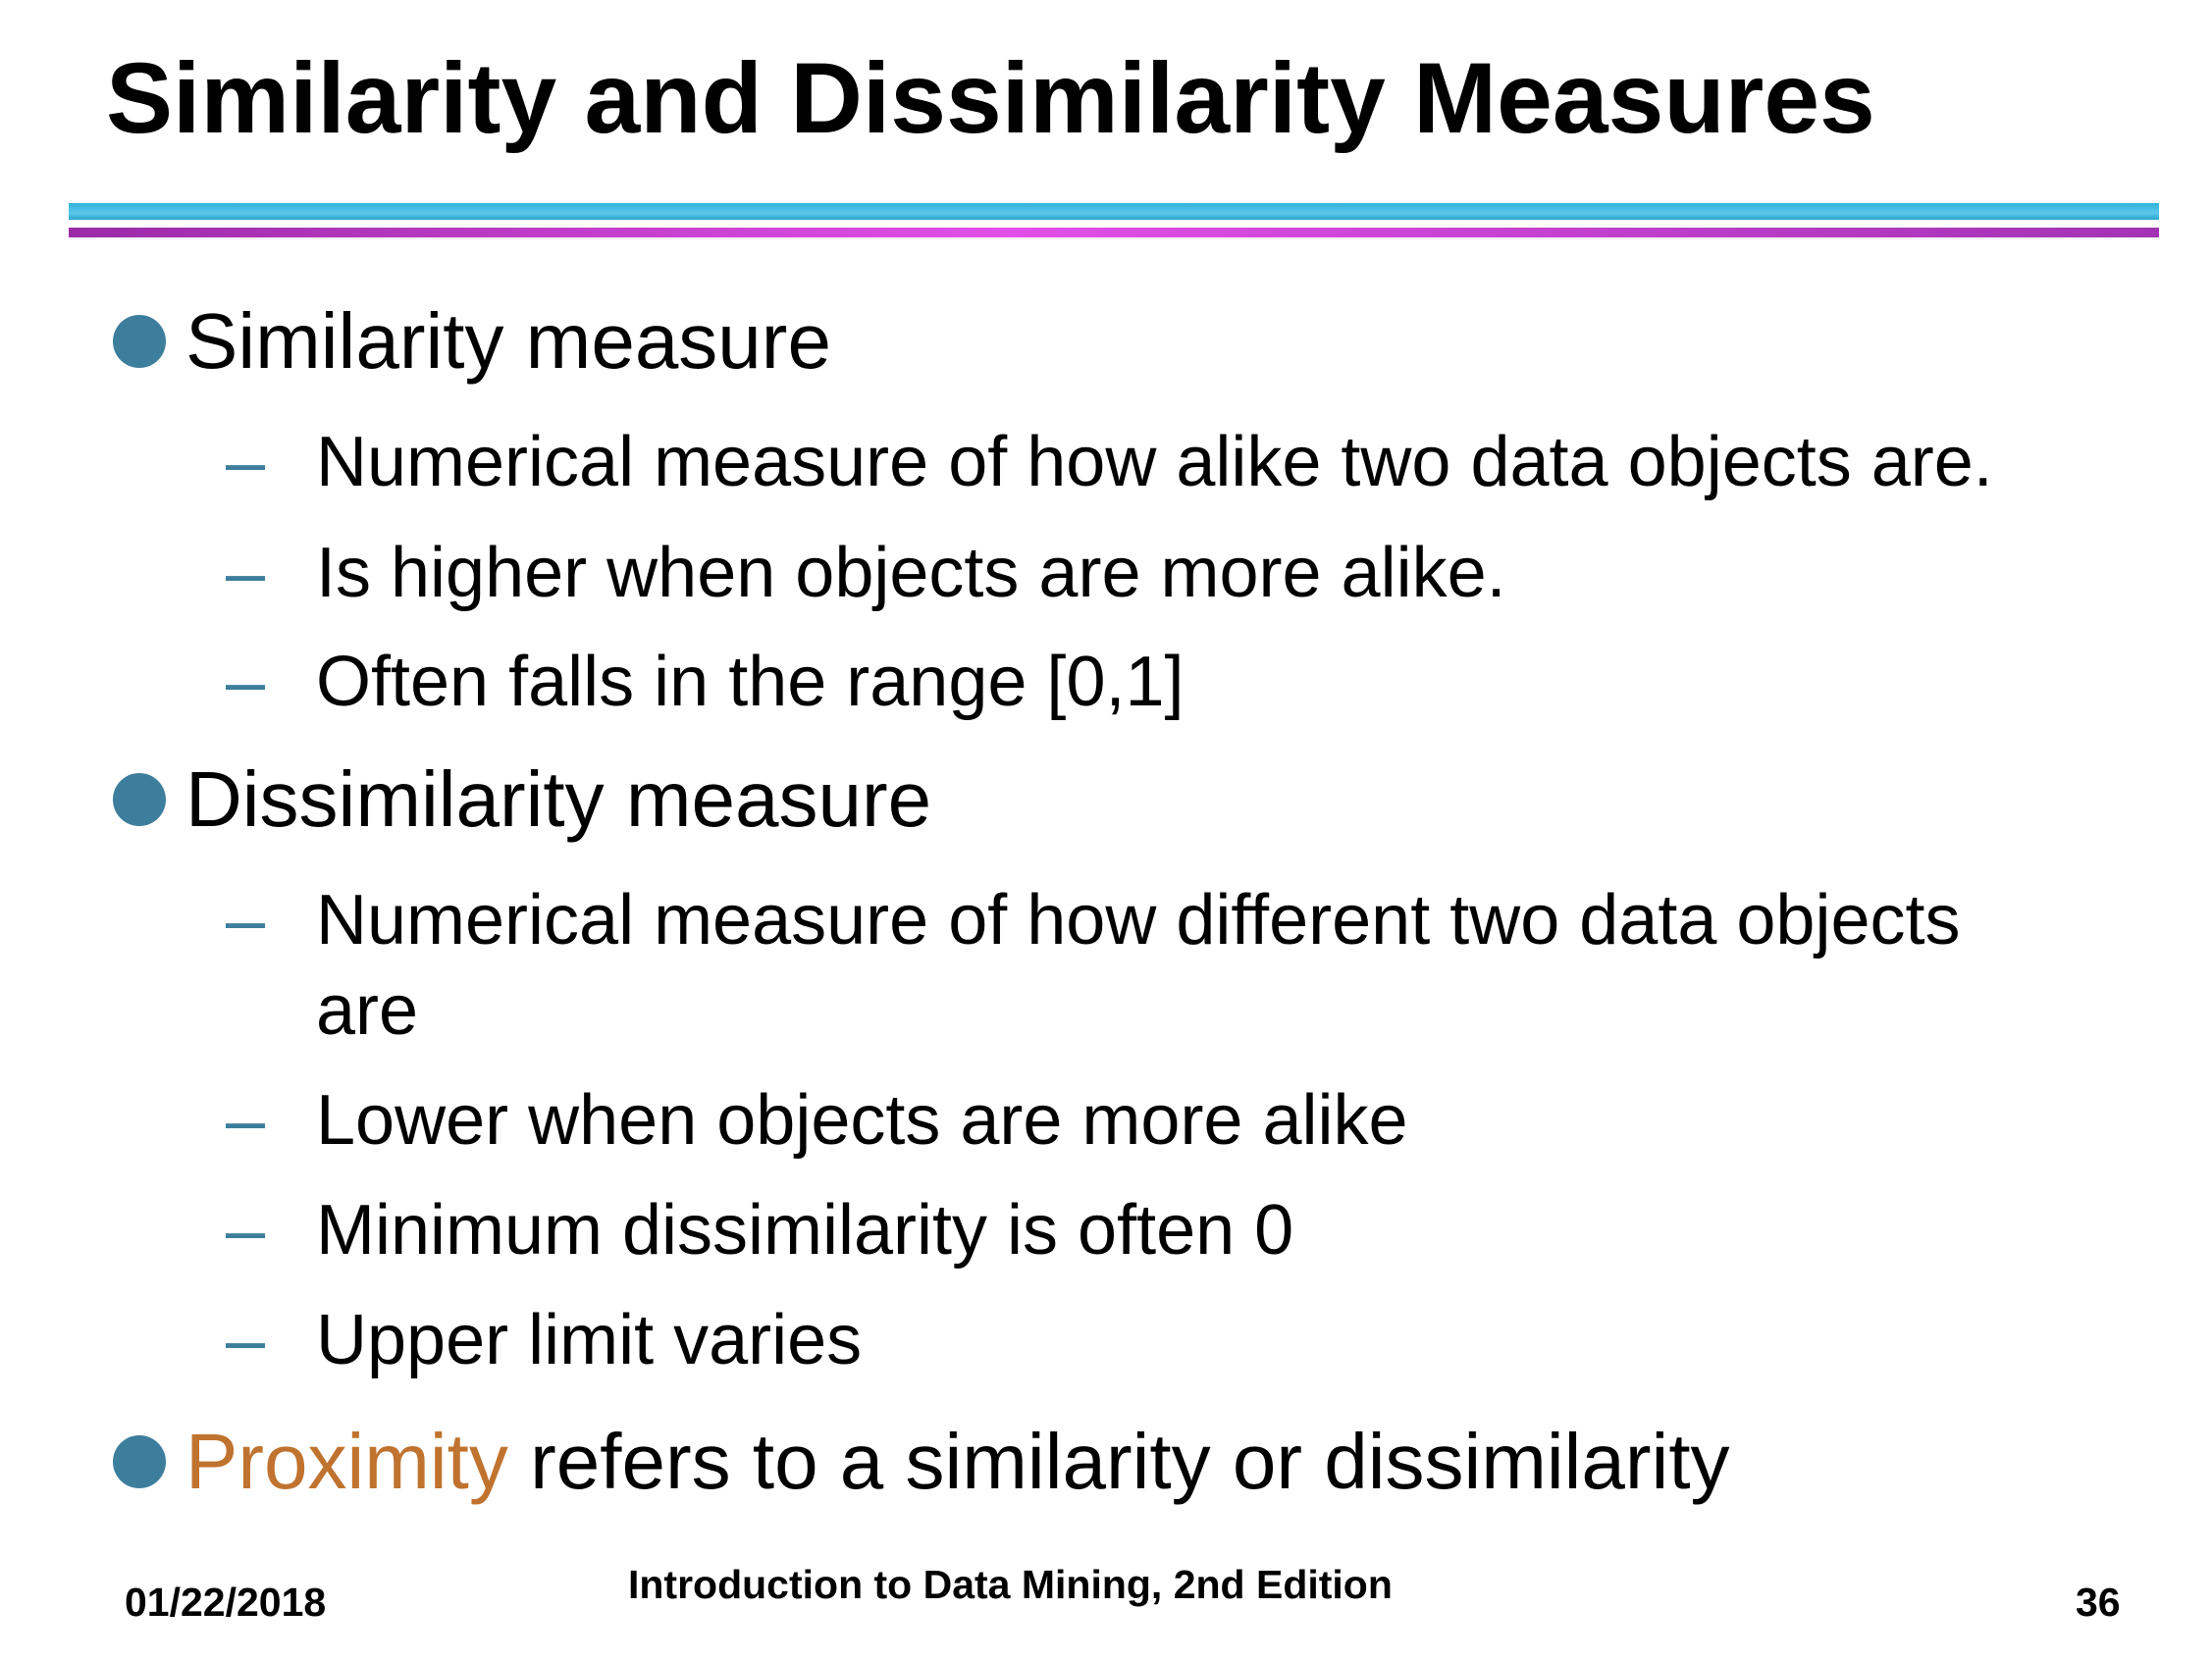 Image resolution: width=2212 pixels, height=1660 pixels. What do you see at coordinates (991, 98) in the screenshot?
I see `slide-title: Similarity and Dissimilarity Measures` at bounding box center [991, 98].